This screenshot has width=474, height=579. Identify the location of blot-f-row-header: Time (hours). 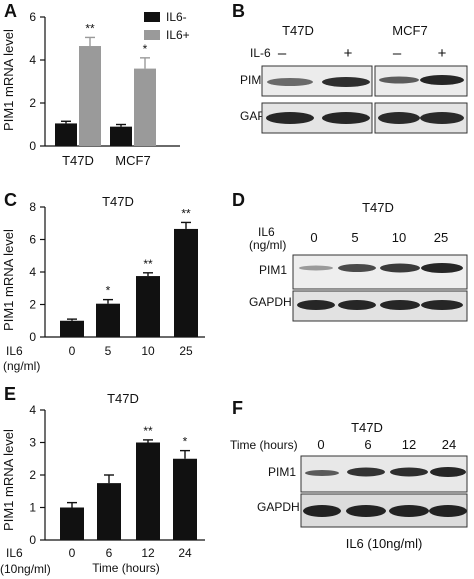
(264, 445).